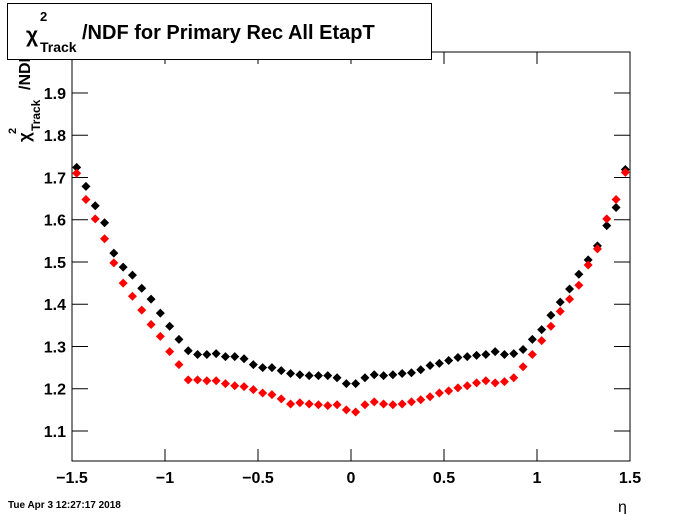 The image size is (700, 514). What do you see at coordinates (36, 115) in the screenshot?
I see `y-label-sub: Track` at bounding box center [36, 115].